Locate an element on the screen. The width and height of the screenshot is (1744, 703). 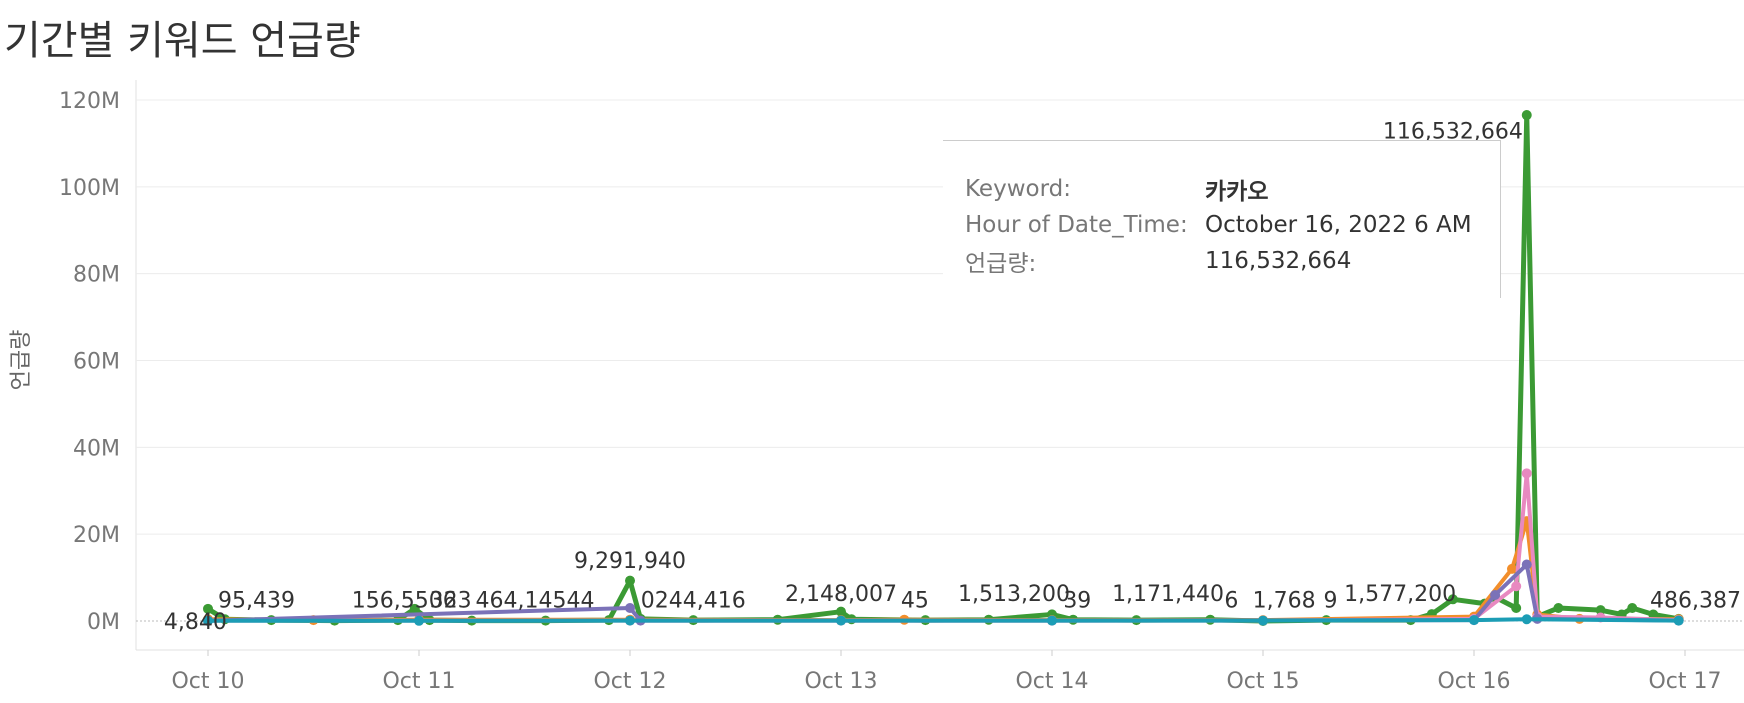
x-tick-label: Oct 16 is located at coordinates (1473, 681).